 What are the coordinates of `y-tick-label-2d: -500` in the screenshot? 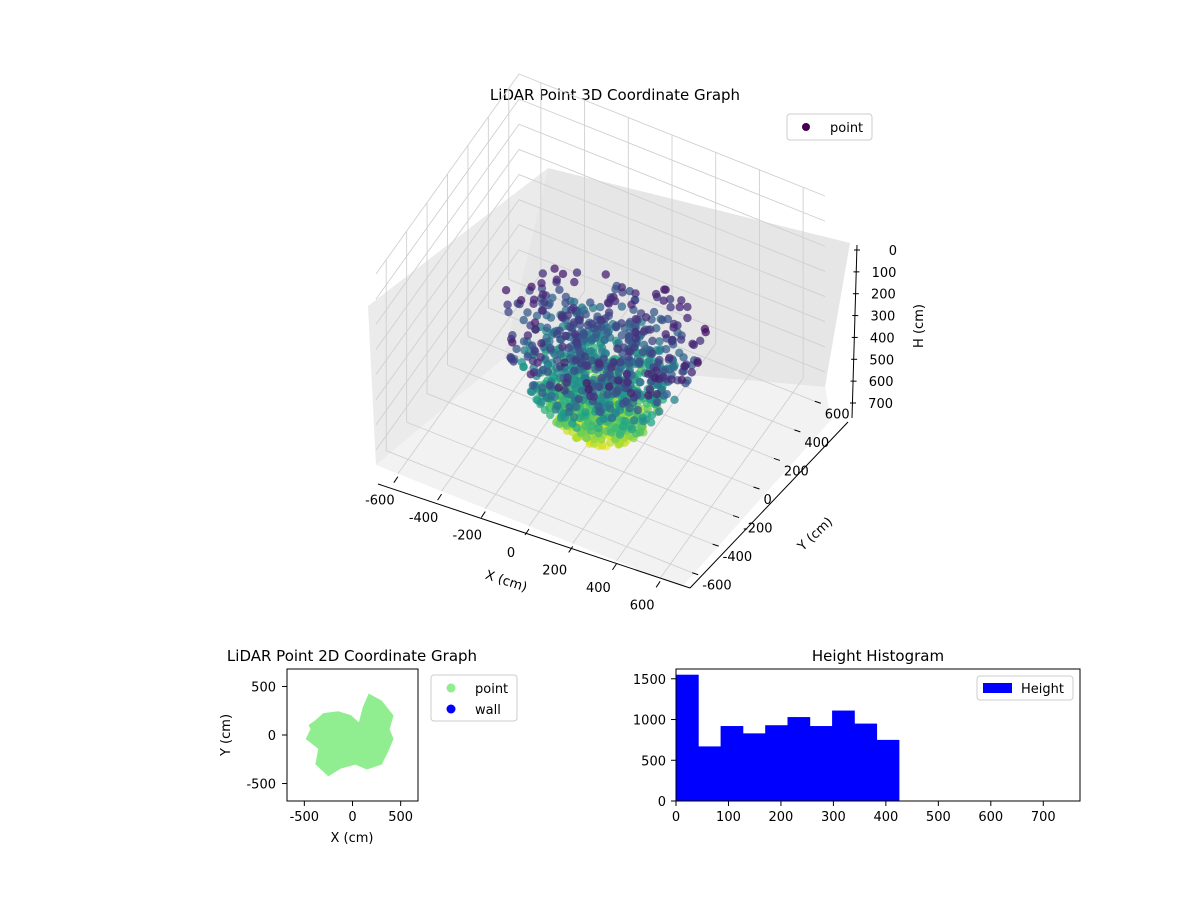 It's located at (261, 785).